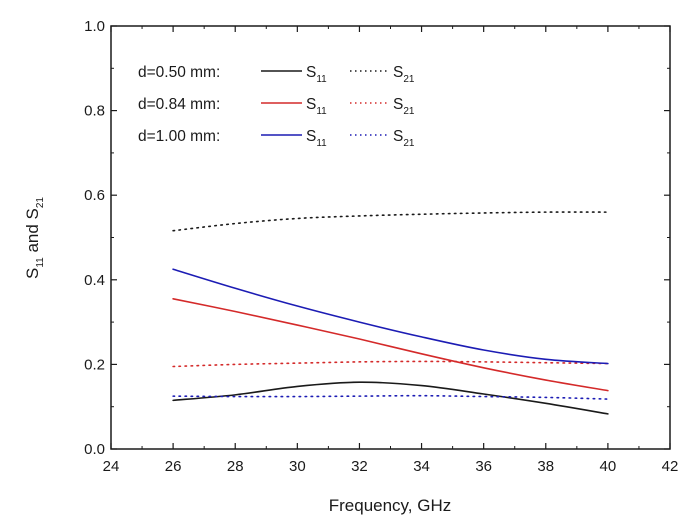 Image resolution: width=687 pixels, height=526 pixels. Describe the element at coordinates (111, 466) in the screenshot. I see `x-tick-label: 24` at that location.